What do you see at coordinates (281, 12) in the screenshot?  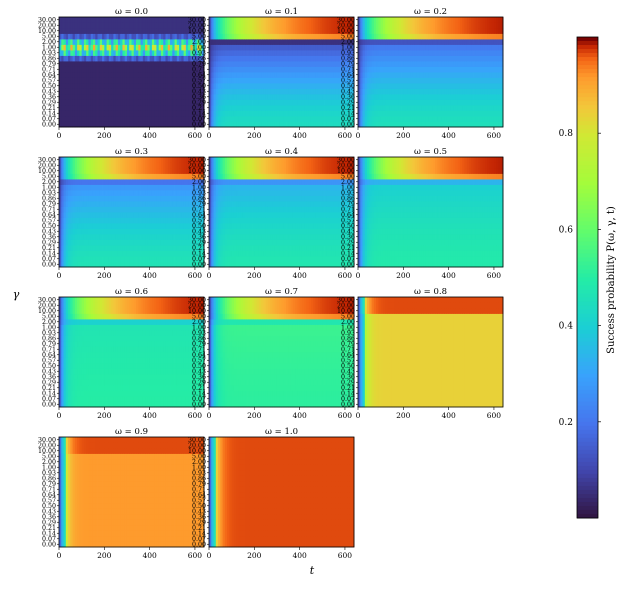 I see `panel-title: ω = 0.1` at bounding box center [281, 12].